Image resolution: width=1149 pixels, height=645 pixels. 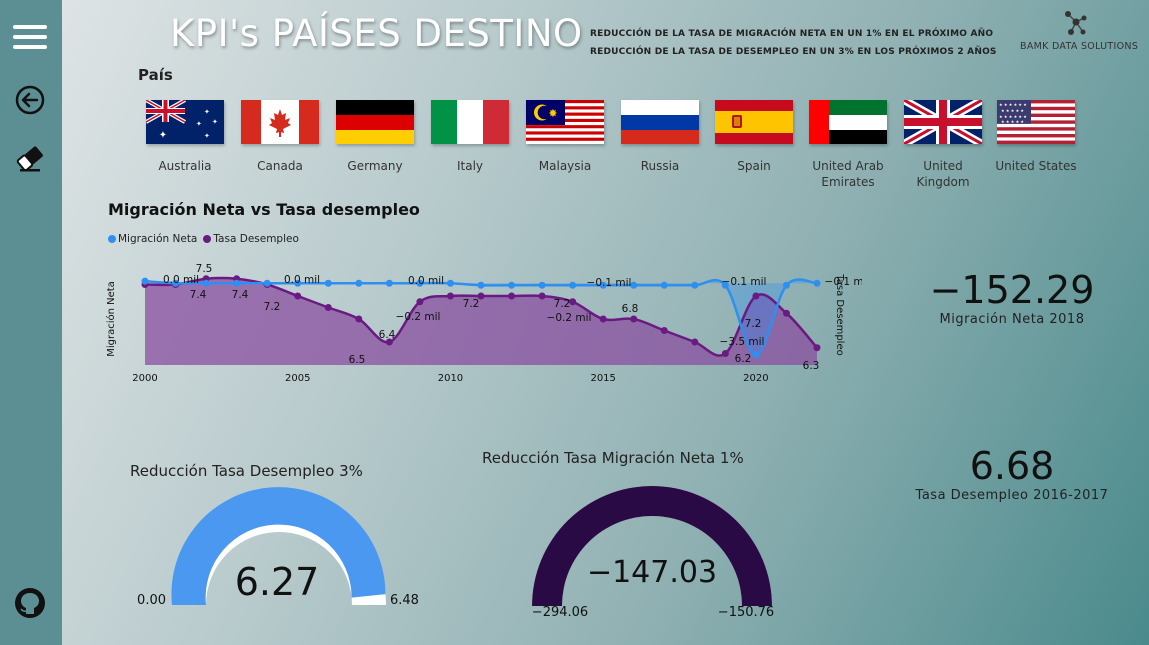 What do you see at coordinates (155, 75) in the screenshot?
I see `country-filter-header: País` at bounding box center [155, 75].